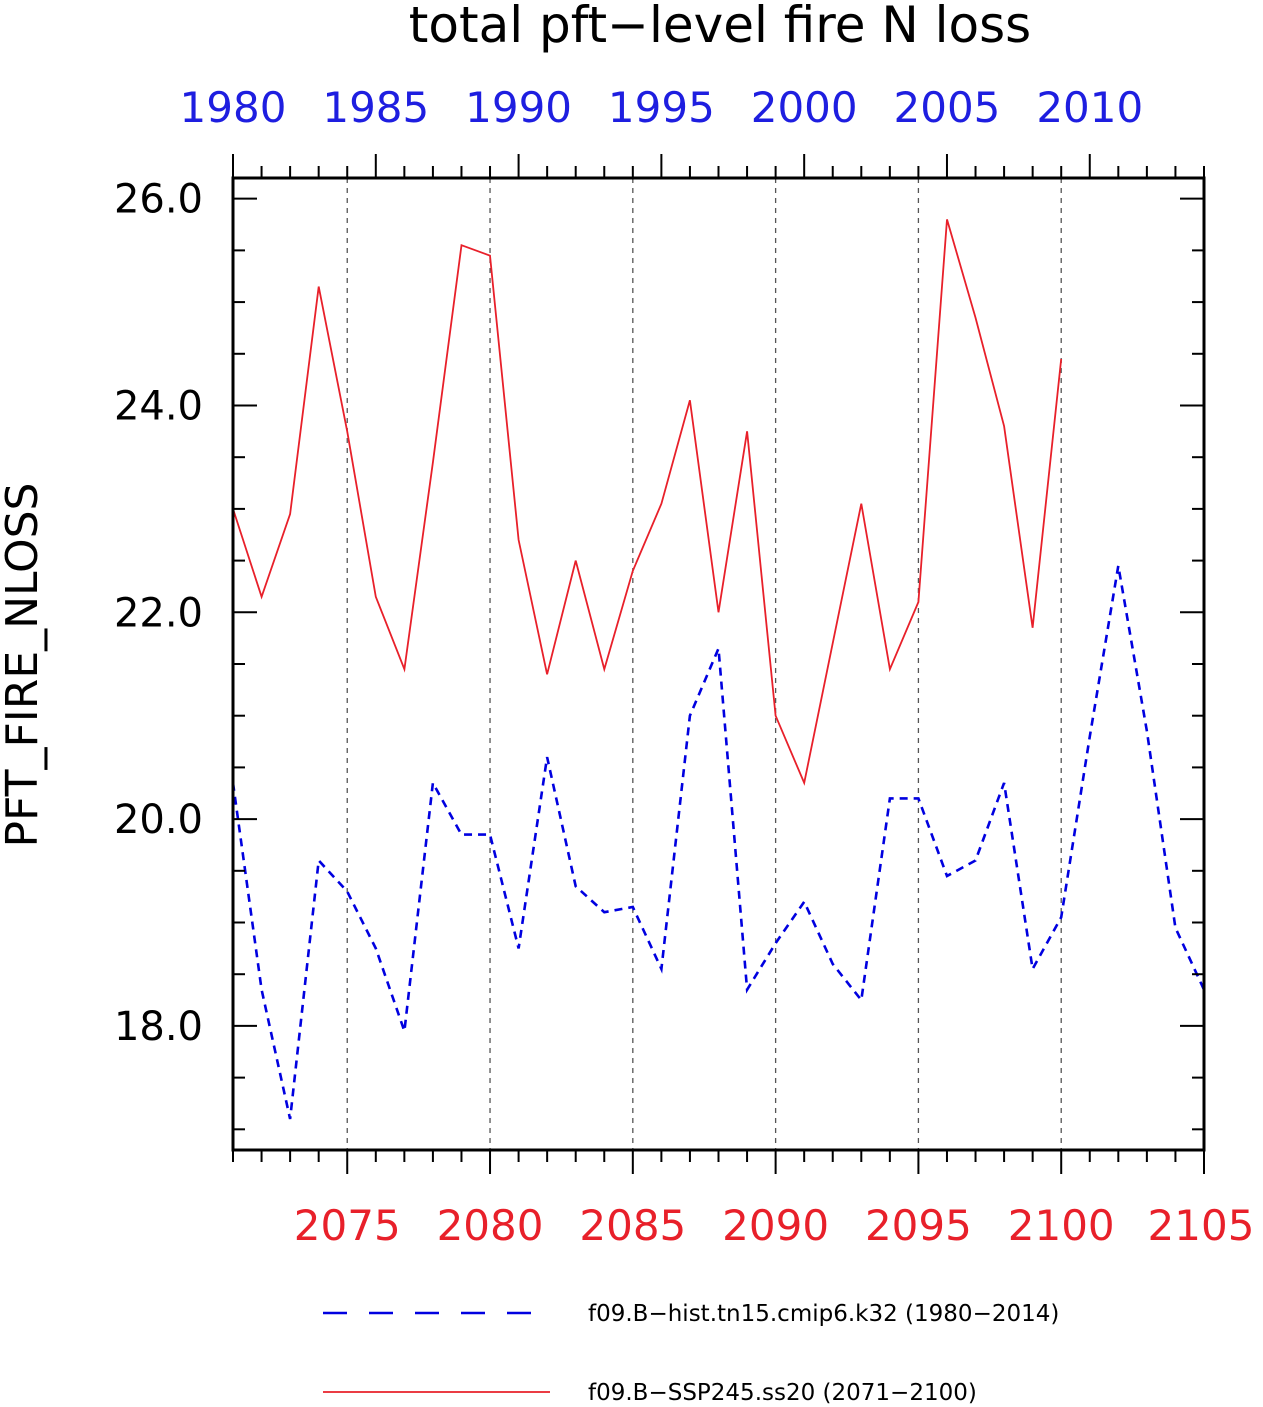 Image resolution: width=1263 pixels, height=1407 pixels. Describe the element at coordinates (661, 107) in the screenshot. I see `top-x-tick-label: 1995` at that location.